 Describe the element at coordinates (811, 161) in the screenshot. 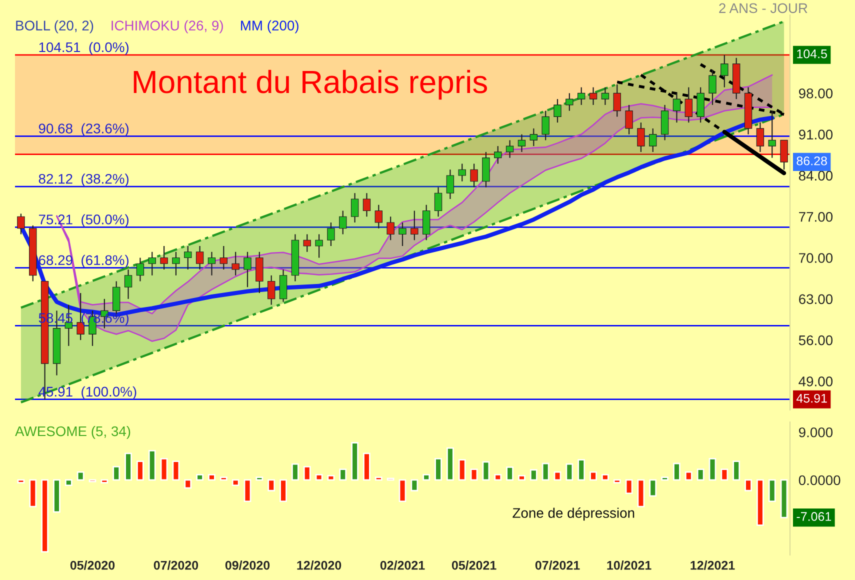

I see `text: 86.28` at that location.